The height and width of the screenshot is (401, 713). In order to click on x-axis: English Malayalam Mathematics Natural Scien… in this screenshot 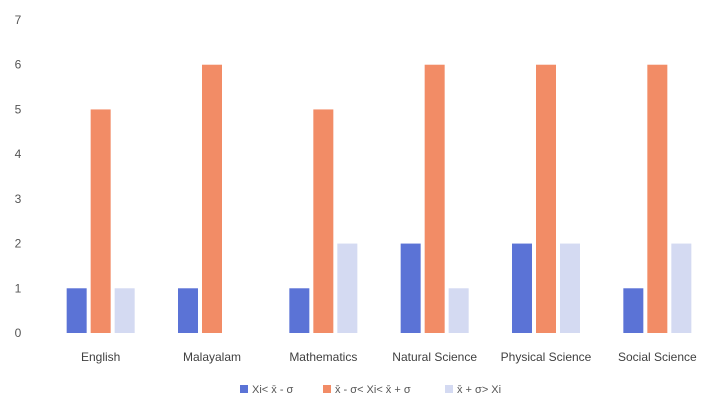, I will do `click(389, 357)`.